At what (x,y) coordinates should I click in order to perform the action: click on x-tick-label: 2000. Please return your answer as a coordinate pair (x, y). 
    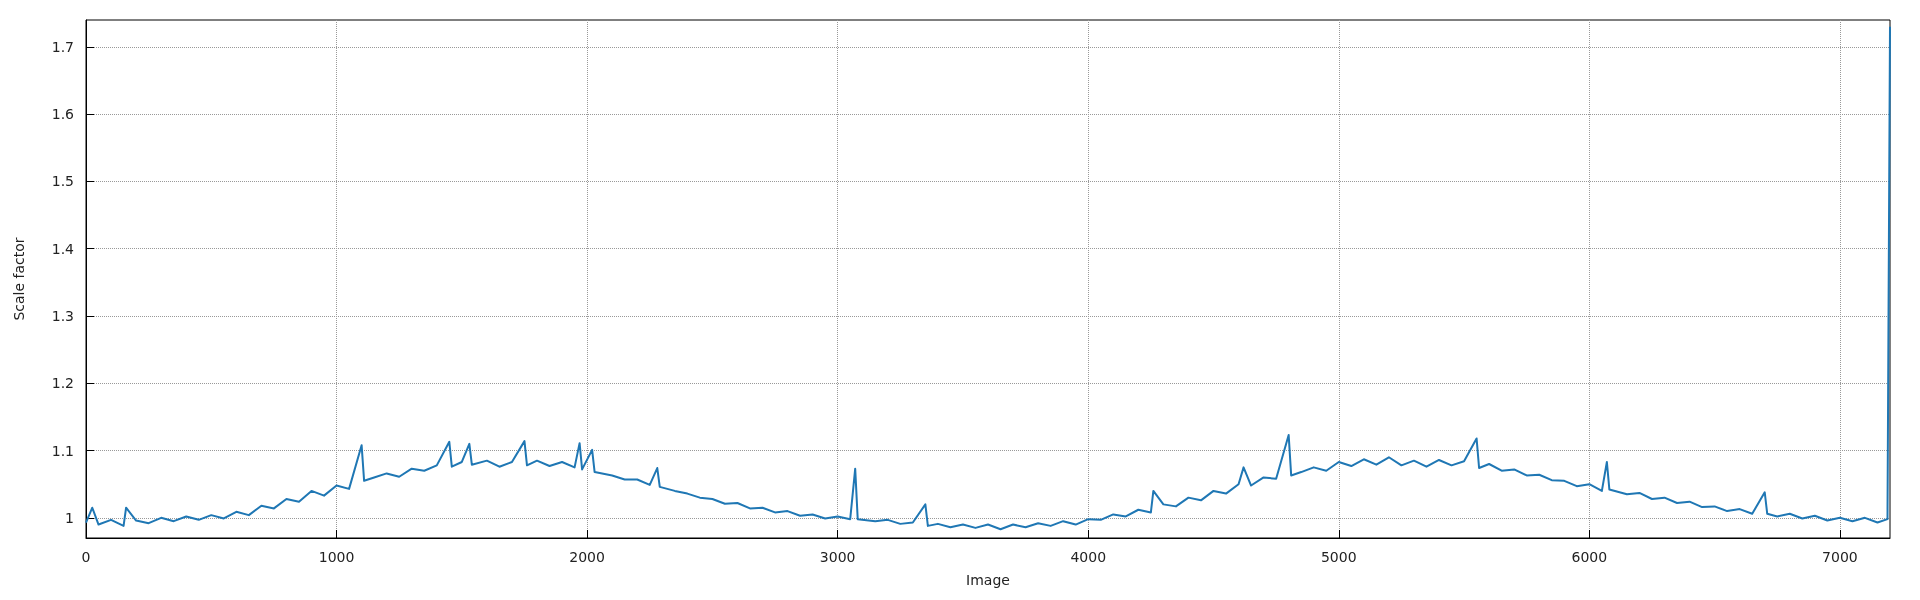
    Looking at the image, I should click on (587, 557).